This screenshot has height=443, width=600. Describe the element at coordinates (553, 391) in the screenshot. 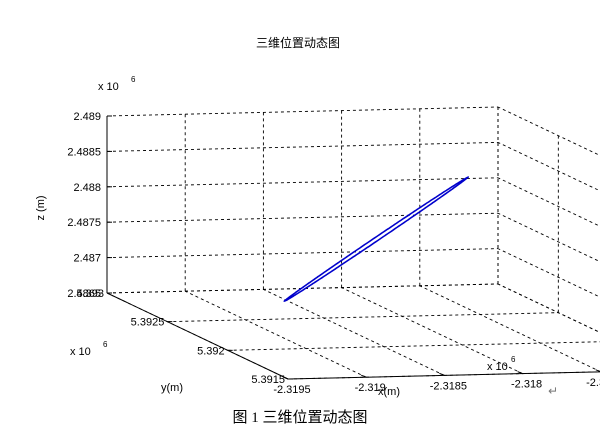

I see `paragraph-mark: ↵` at that location.